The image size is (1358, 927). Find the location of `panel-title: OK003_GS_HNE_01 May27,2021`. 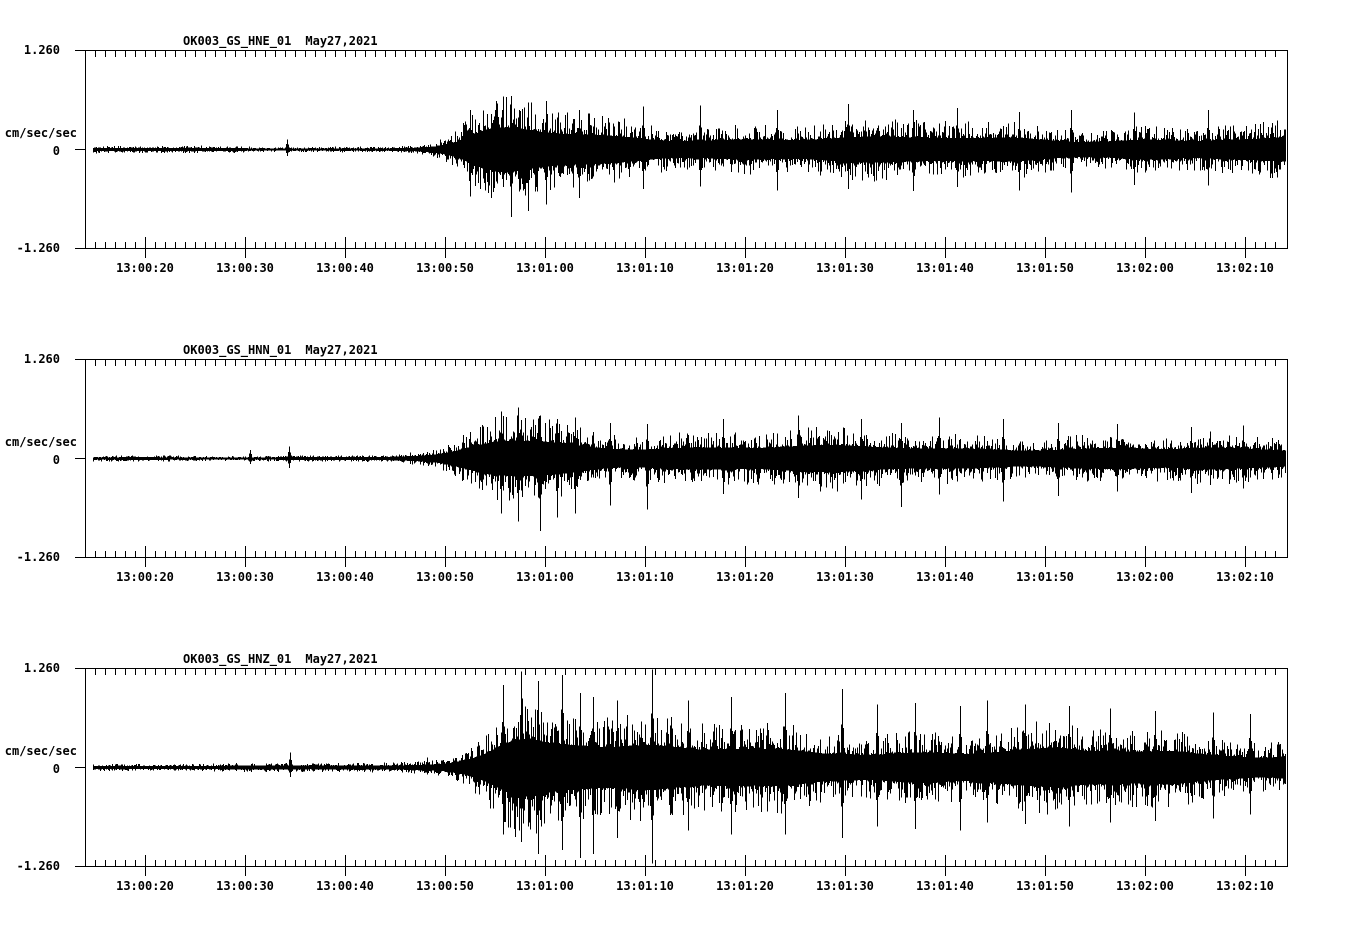

panel-title: OK003_GS_HNE_01 May27,2021 is located at coordinates (280, 41).